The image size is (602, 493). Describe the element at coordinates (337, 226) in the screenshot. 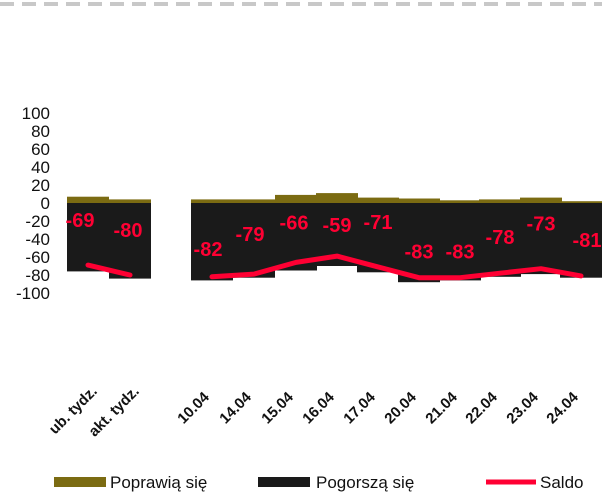

I see `data-label: -59` at that location.